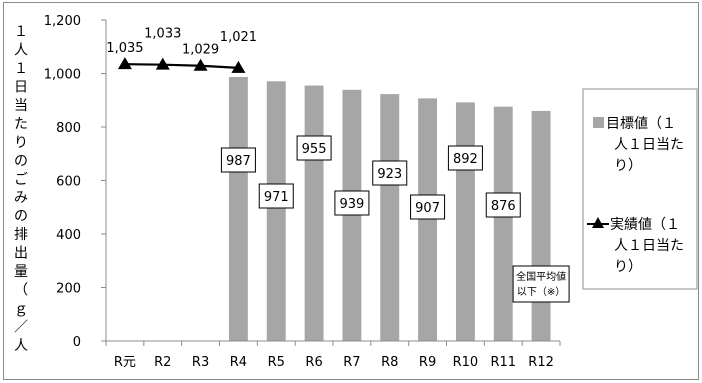 This screenshot has height=383, width=702. I want to click on target-data-label: 939, so click(352, 204).